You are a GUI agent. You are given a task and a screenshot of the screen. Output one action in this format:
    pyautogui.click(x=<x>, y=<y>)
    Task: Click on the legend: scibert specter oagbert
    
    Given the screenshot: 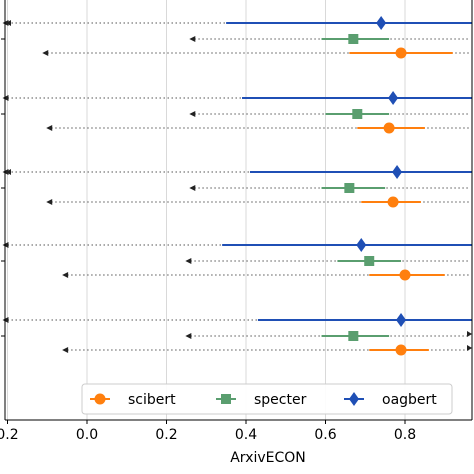 What is the action you would take?
    pyautogui.click(x=267, y=399)
    